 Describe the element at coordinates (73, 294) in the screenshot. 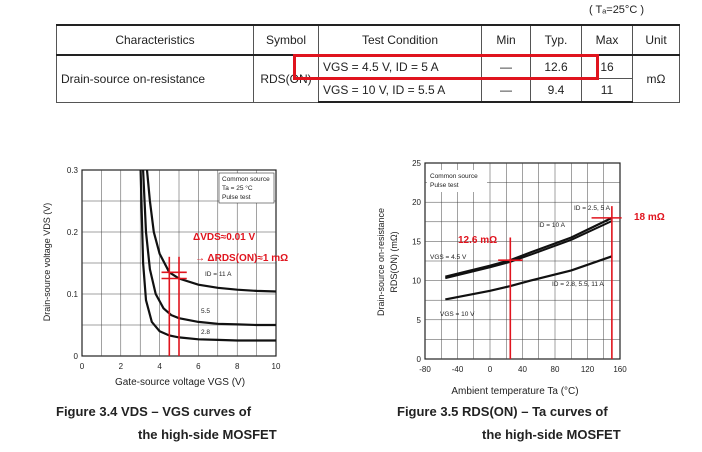

I see `fig34-y-tick-label: 0.1` at that location.